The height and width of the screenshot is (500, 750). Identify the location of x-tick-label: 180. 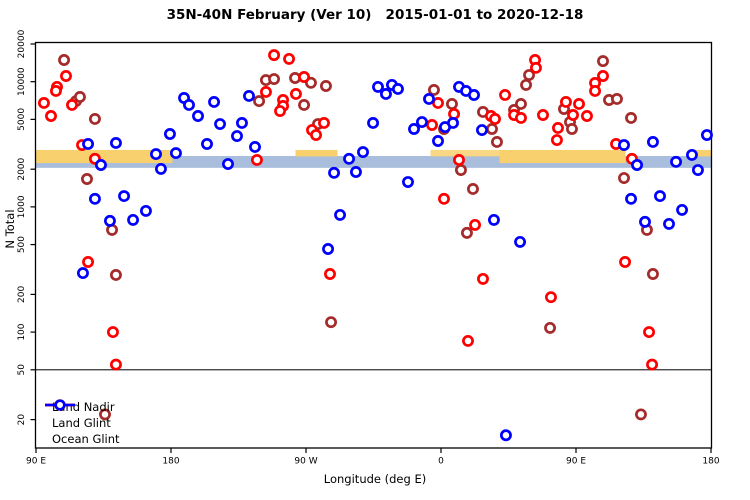
(170, 462).